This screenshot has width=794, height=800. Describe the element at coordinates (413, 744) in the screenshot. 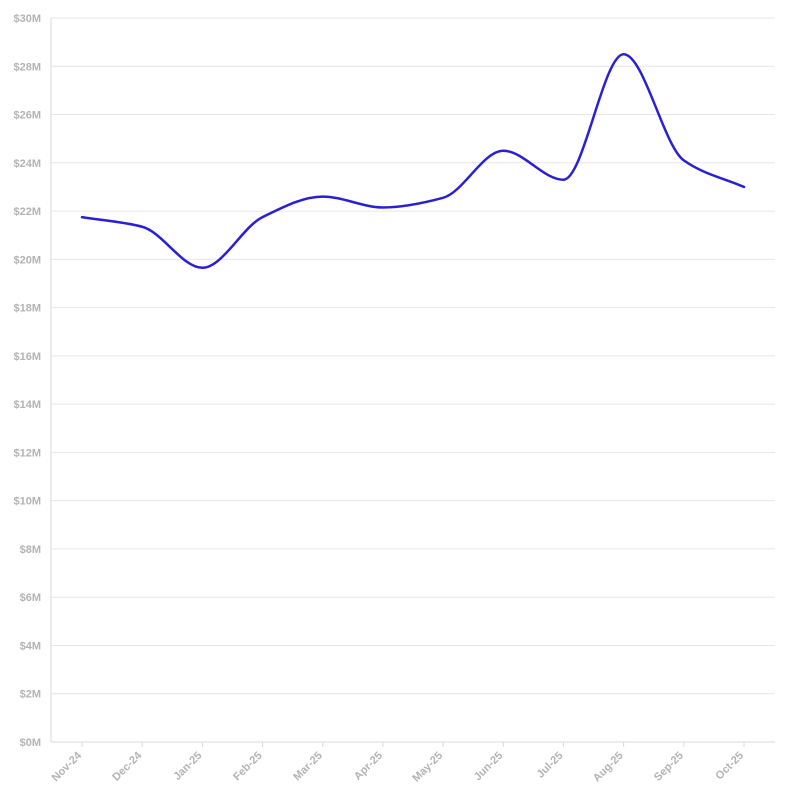

I see `x-axis-ticks` at that location.